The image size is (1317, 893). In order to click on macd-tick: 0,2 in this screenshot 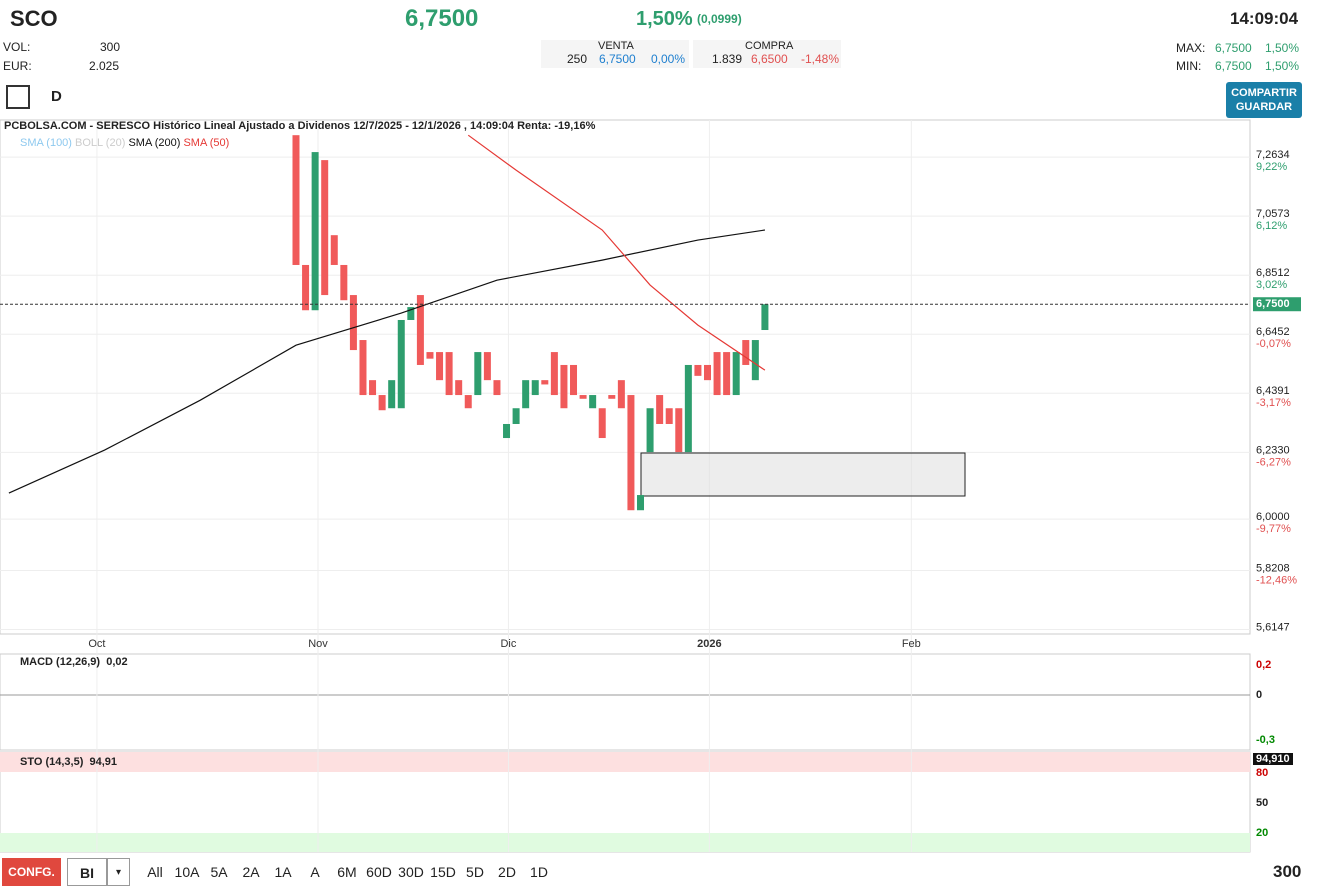, I will do `click(1264, 665)`.